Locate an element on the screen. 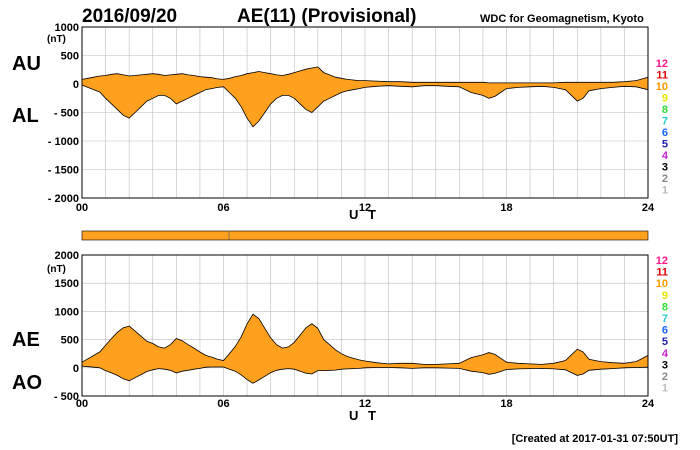 This screenshot has height=450, width=700. y-tick-label: - 1000 is located at coordinates (63, 142).